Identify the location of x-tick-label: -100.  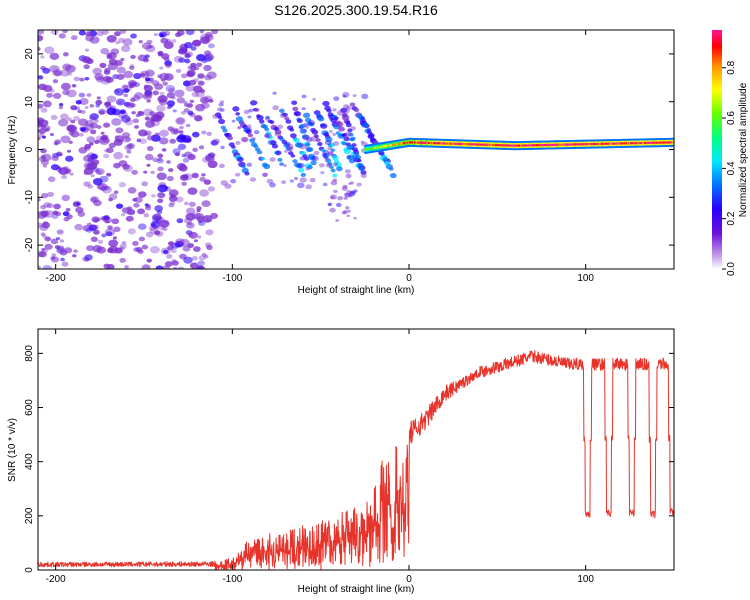
(232, 579).